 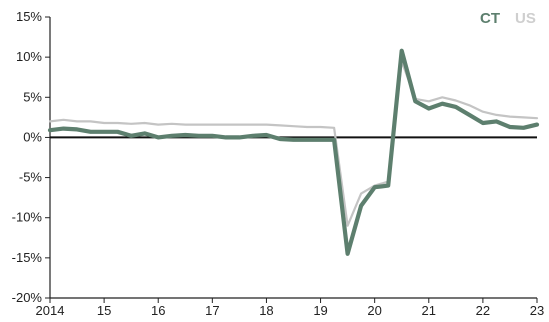 I want to click on legend-label-ct: CT, so click(x=490, y=18).